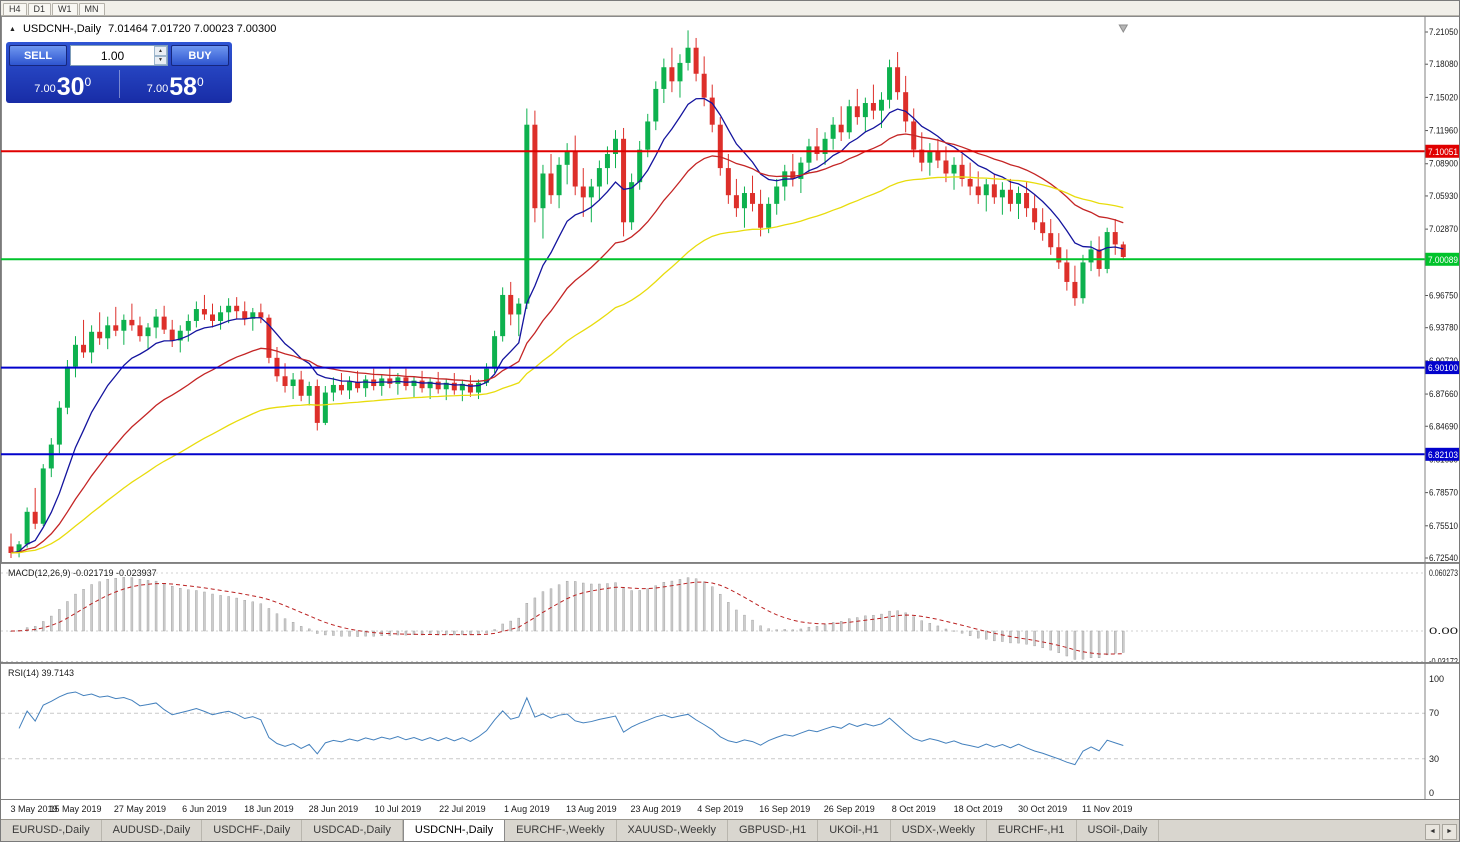  What do you see at coordinates (1123, 29) in the screenshot?
I see `last-bar-marker-icon` at bounding box center [1123, 29].